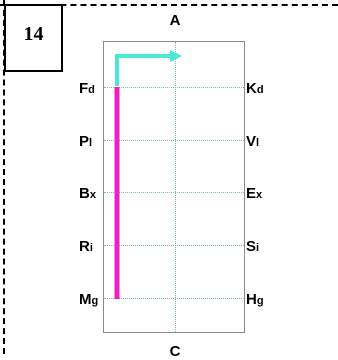  Describe the element at coordinates (89, 299) in the screenshot. I see `left-label-5: Mg` at that location.